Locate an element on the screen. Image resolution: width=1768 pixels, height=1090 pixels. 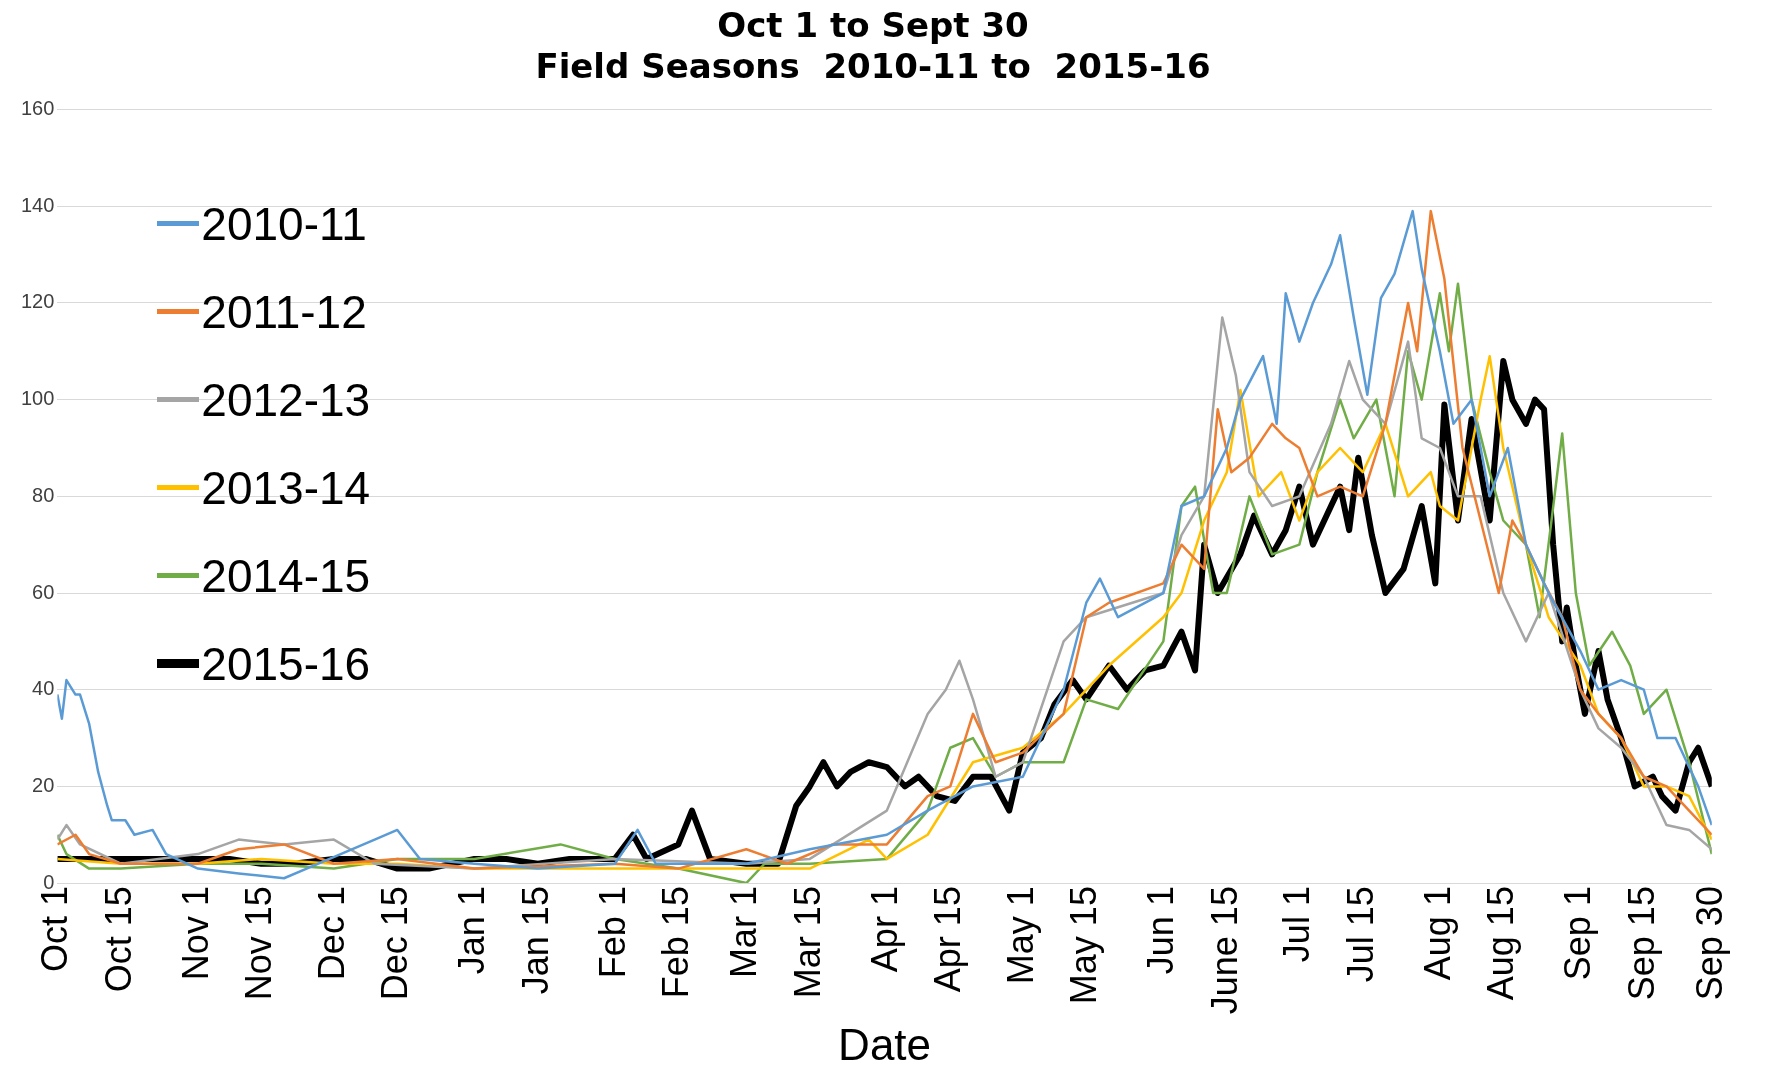
y-tick-label: 60 is located at coordinates (43, 591).